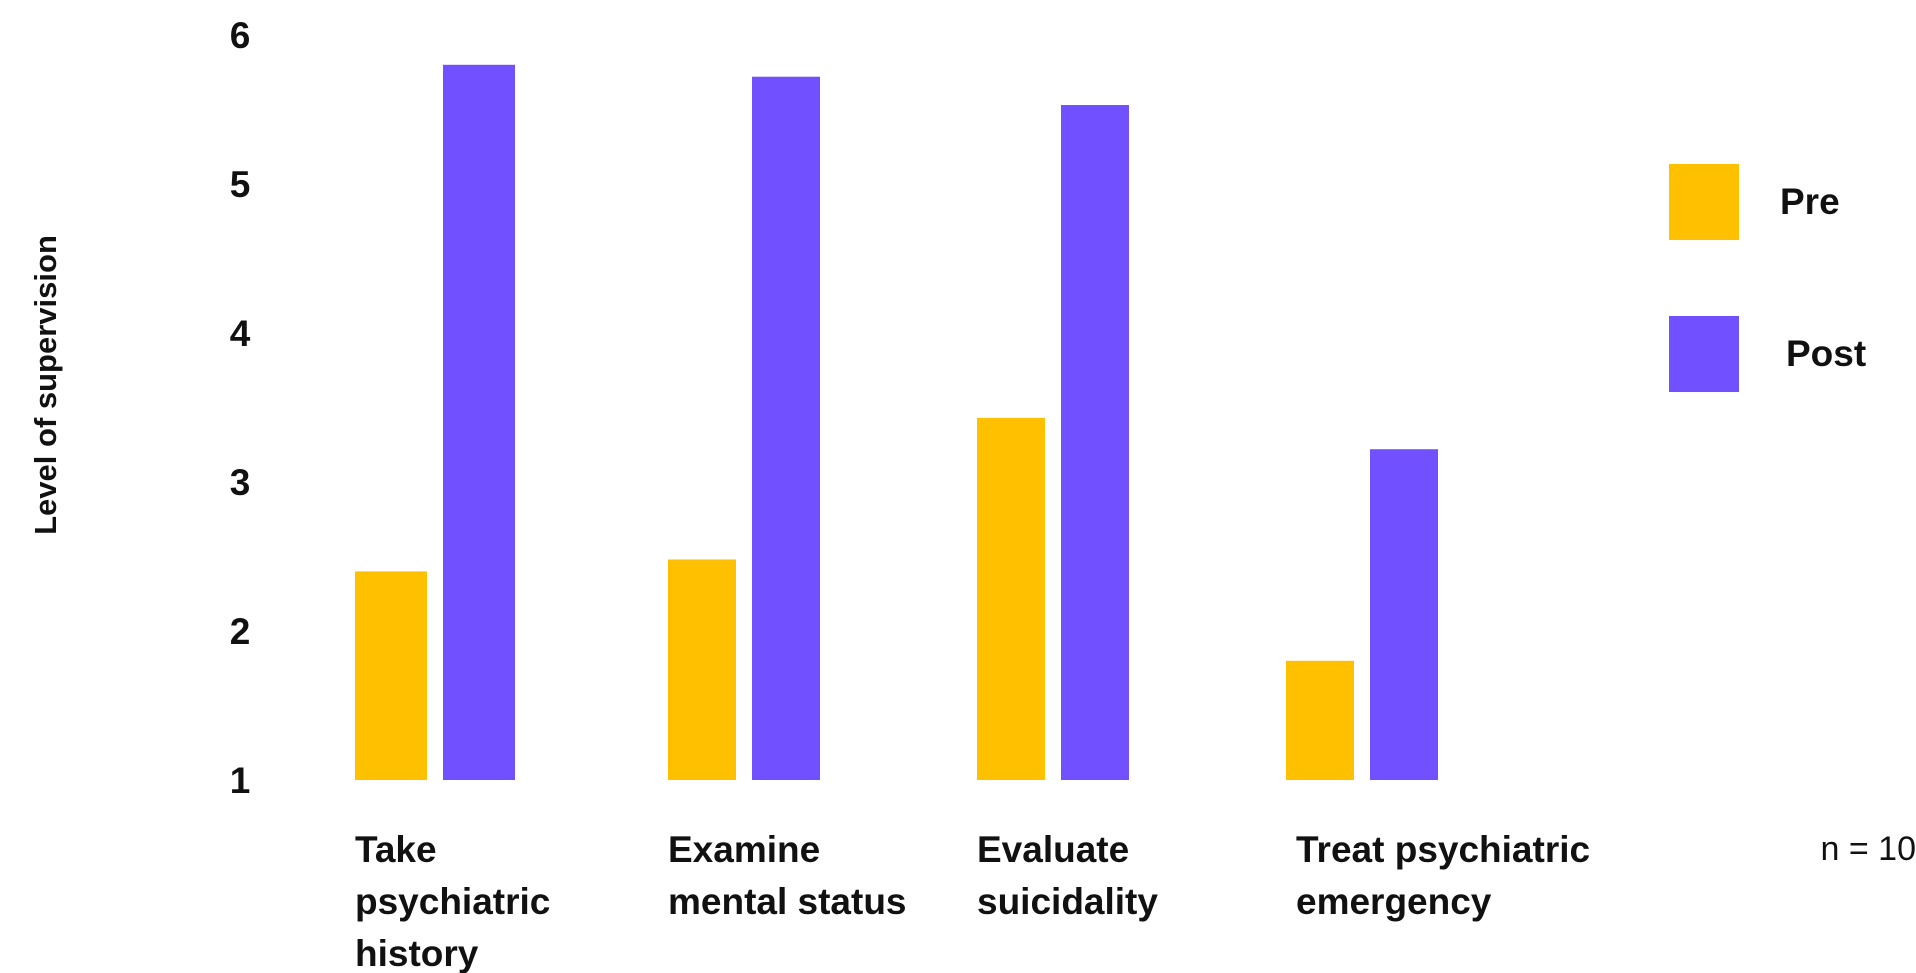  What do you see at coordinates (1067, 901) in the screenshot?
I see `category-label-line: suicidality` at bounding box center [1067, 901].